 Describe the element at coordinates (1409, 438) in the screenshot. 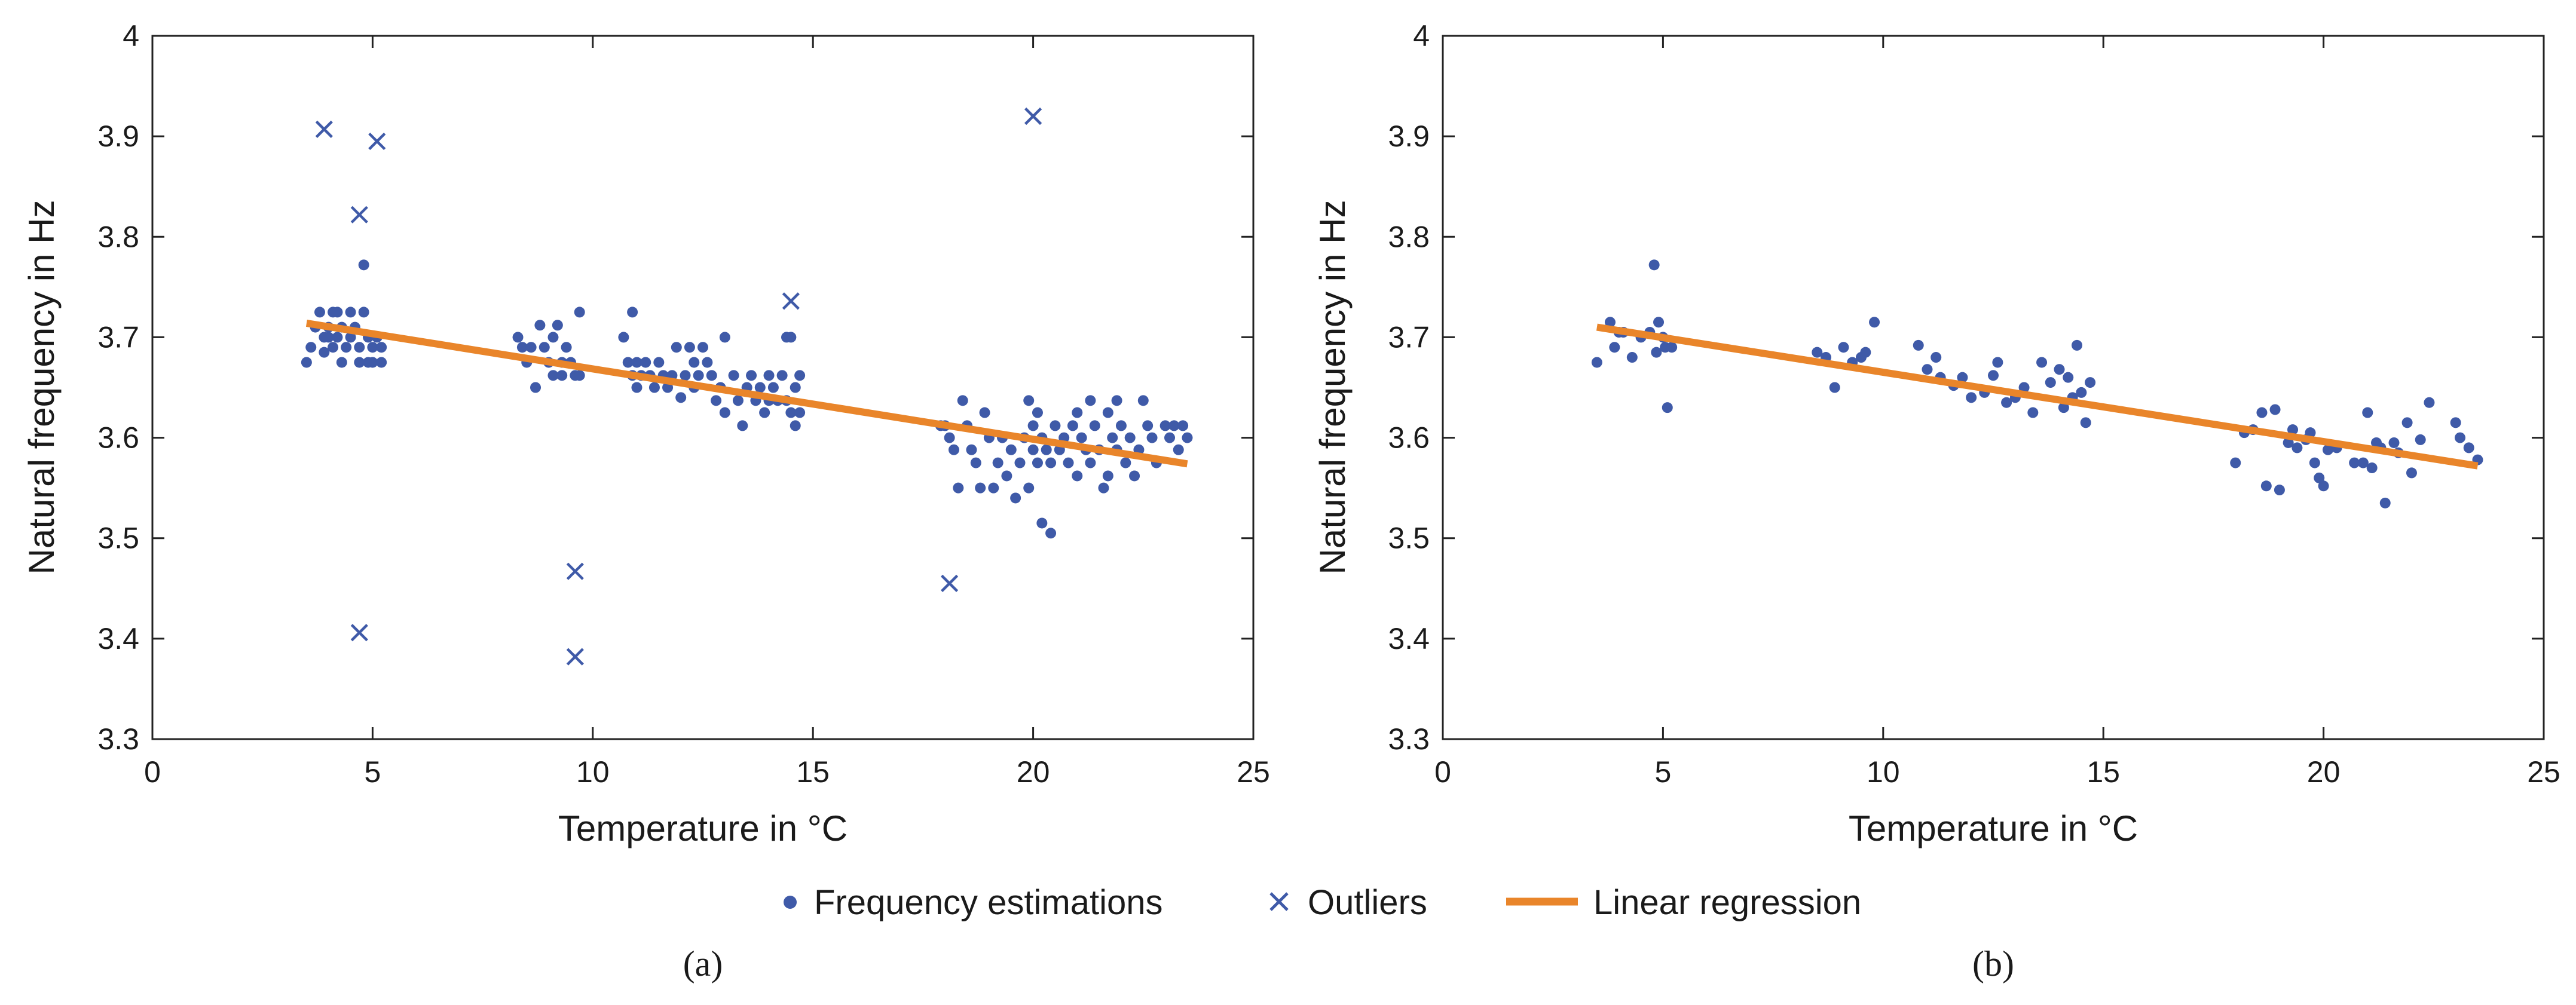

I see `y-tick-label-b-3: 3.6` at that location.